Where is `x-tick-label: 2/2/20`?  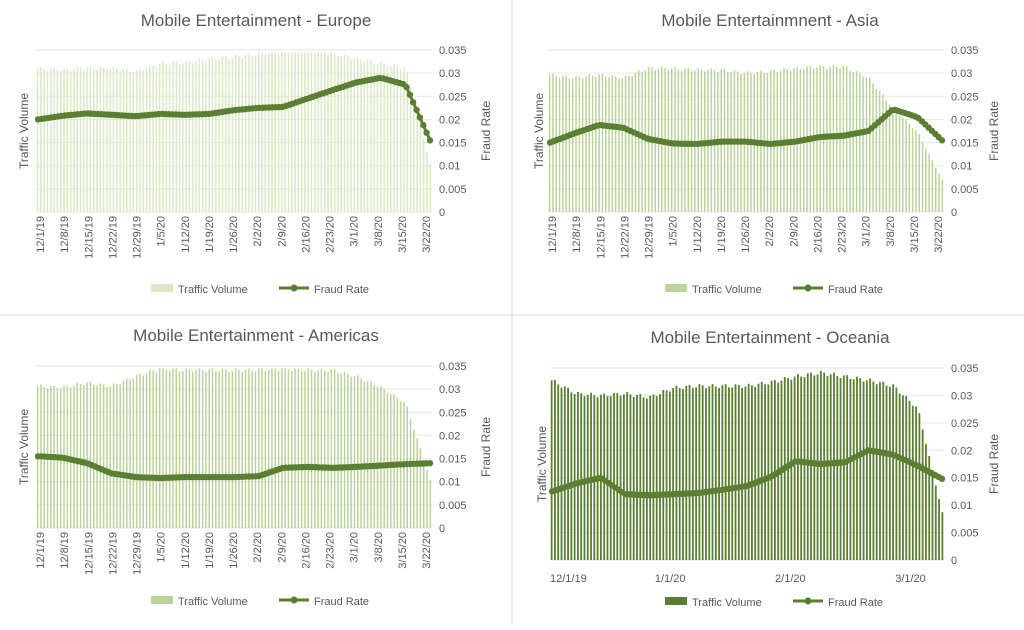 x-tick-label: 2/2/20 is located at coordinates (258, 231).